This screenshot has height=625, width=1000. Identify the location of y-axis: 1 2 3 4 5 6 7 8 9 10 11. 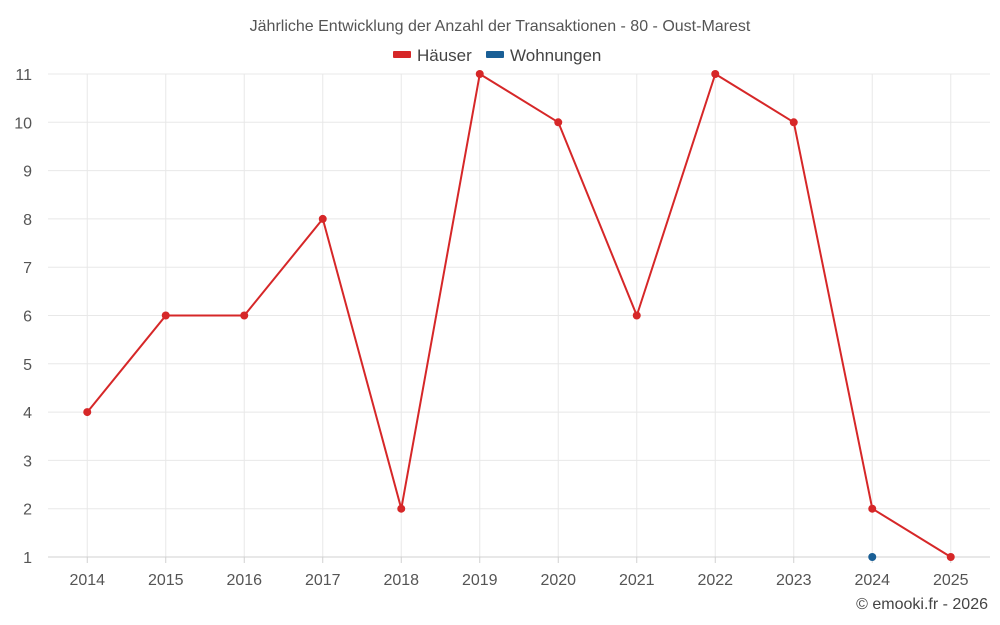
(23, 317).